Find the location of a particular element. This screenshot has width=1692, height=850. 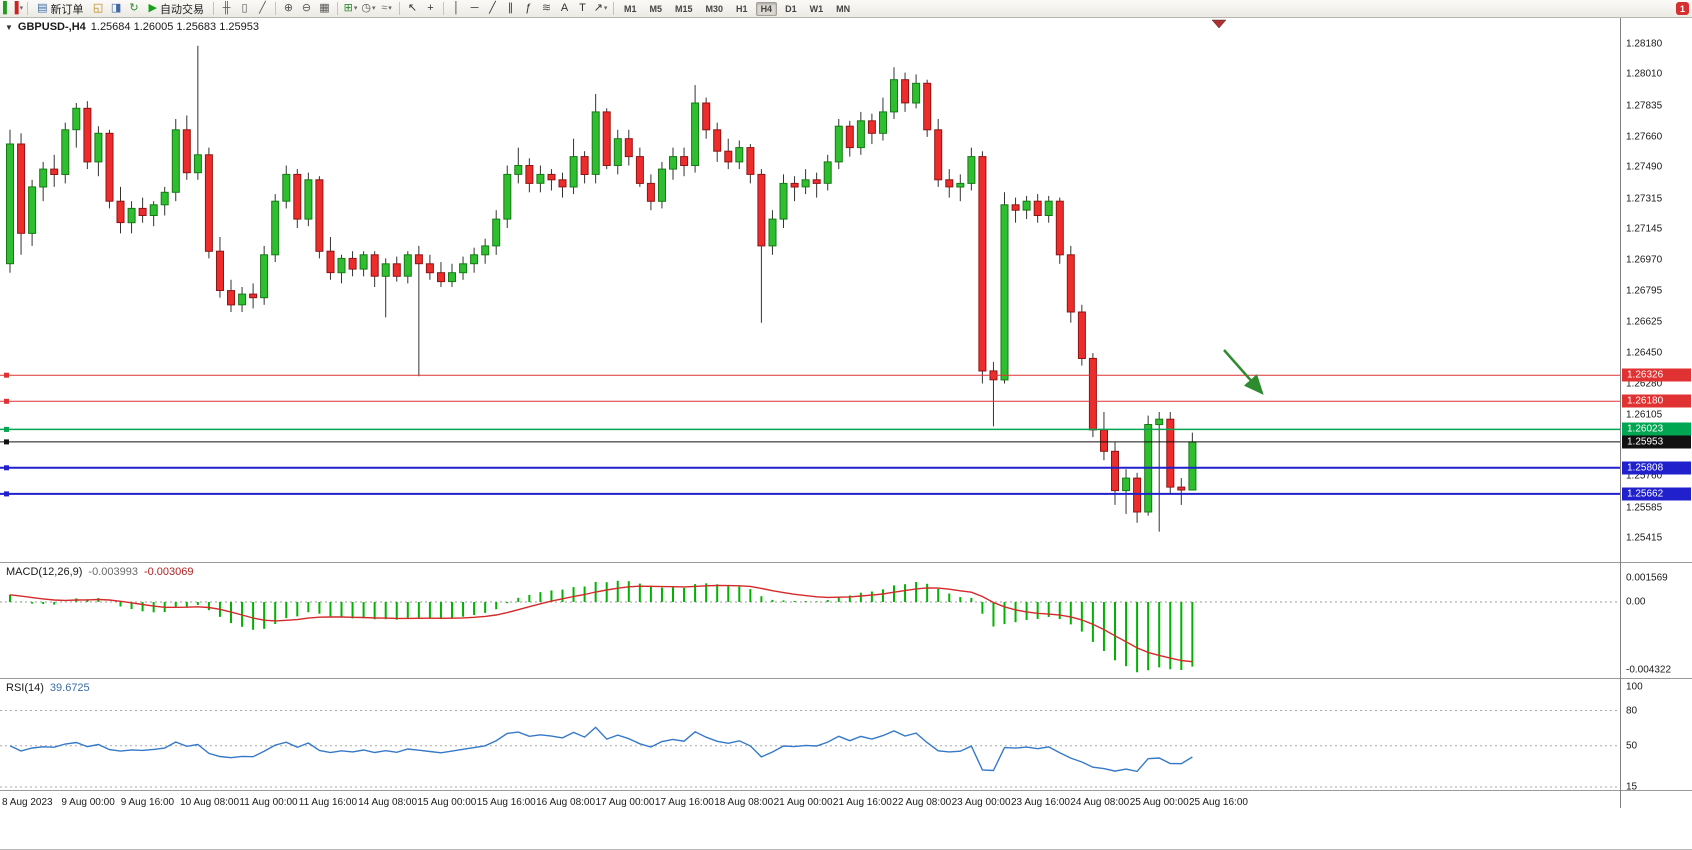

horizontal-line-icon: ─ is located at coordinates (474, 8).